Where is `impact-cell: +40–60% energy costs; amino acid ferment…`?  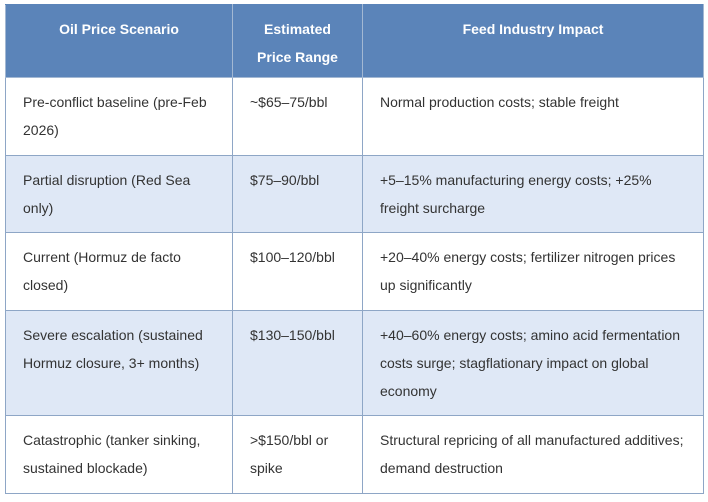 impact-cell: +40–60% energy costs; amino acid ferment… is located at coordinates (533, 363).